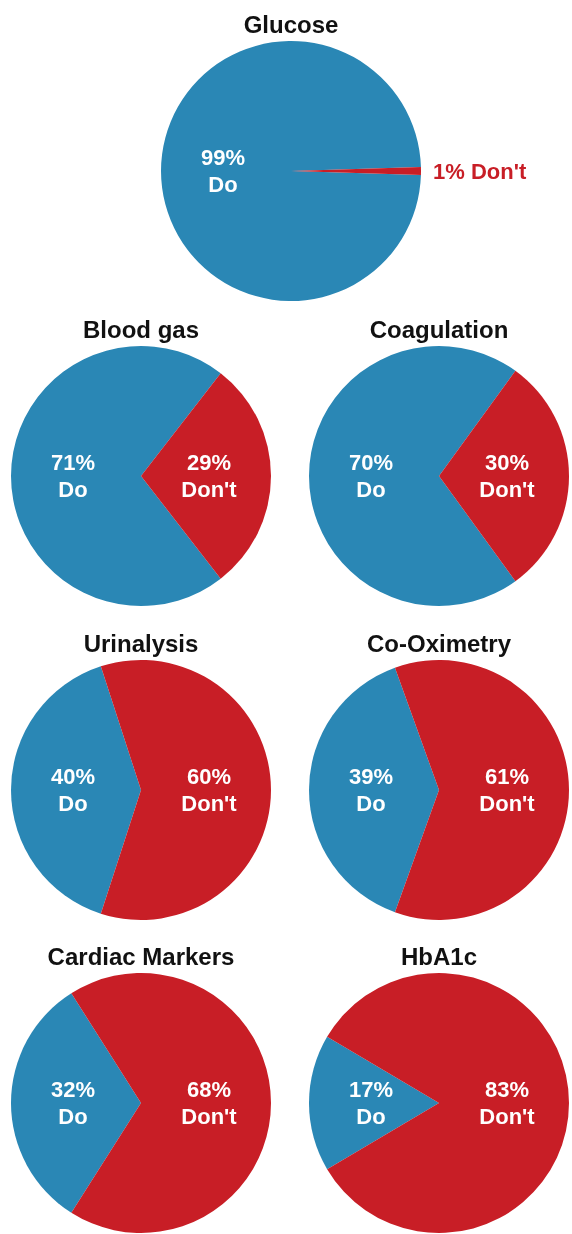 This screenshot has height=1234, width=572. Describe the element at coordinates (507, 462) in the screenshot. I see `data-label: 30%` at that location.